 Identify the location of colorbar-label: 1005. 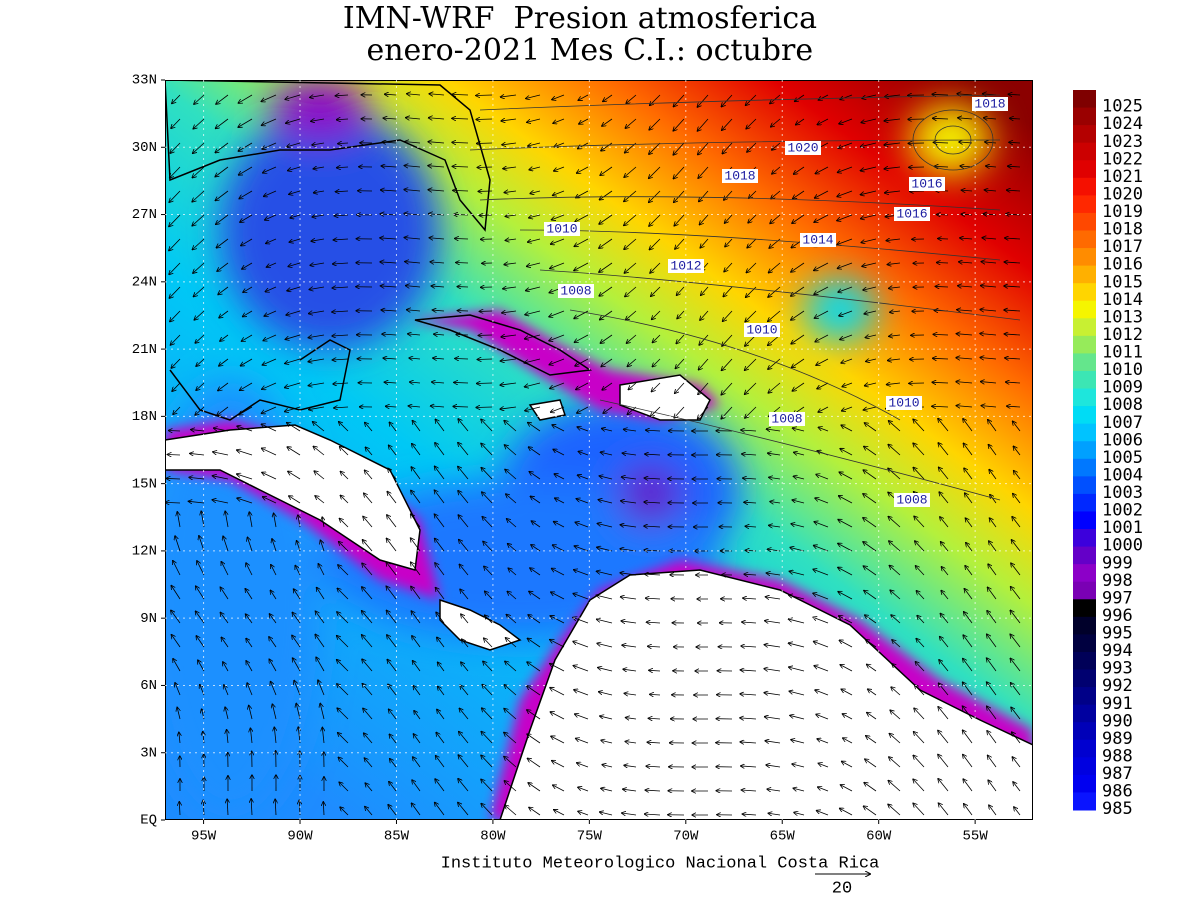
(1122, 458).